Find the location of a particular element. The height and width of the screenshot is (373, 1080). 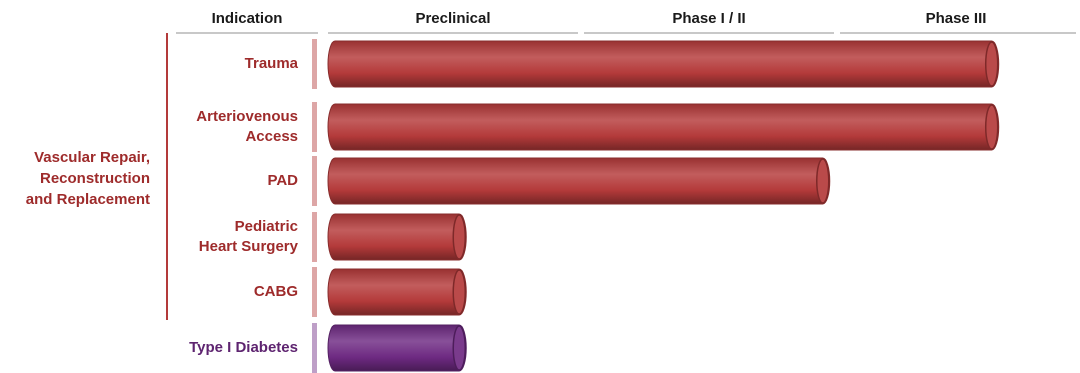

row-label-line: PAD is located at coordinates (282, 180).